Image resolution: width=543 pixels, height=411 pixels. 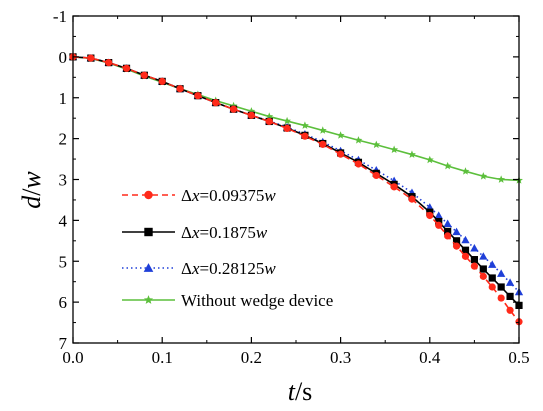 What do you see at coordinates (430, 357) in the screenshot?
I see `x-tick-label: 0.4` at bounding box center [430, 357].